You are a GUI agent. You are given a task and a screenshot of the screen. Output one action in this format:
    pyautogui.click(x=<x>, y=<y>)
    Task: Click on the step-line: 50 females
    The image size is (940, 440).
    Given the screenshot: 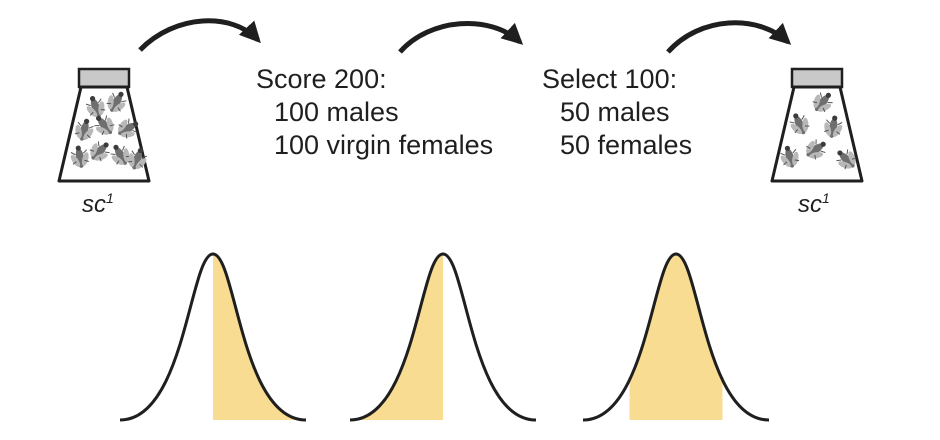 What is the action you would take?
    pyautogui.click(x=626, y=145)
    